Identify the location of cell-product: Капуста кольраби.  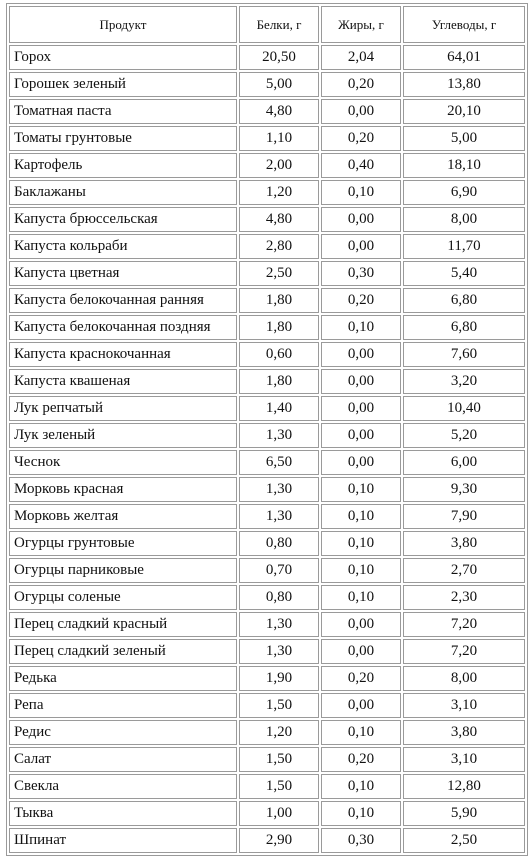
(123, 246).